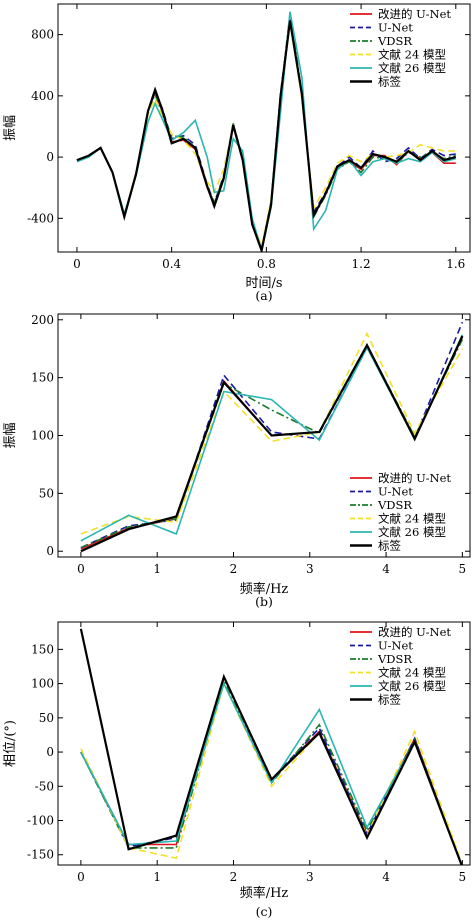 The width and height of the screenshot is (474, 921). Describe the element at coordinates (171, 264) in the screenshot. I see `x-tick-label: 0.4` at that location.